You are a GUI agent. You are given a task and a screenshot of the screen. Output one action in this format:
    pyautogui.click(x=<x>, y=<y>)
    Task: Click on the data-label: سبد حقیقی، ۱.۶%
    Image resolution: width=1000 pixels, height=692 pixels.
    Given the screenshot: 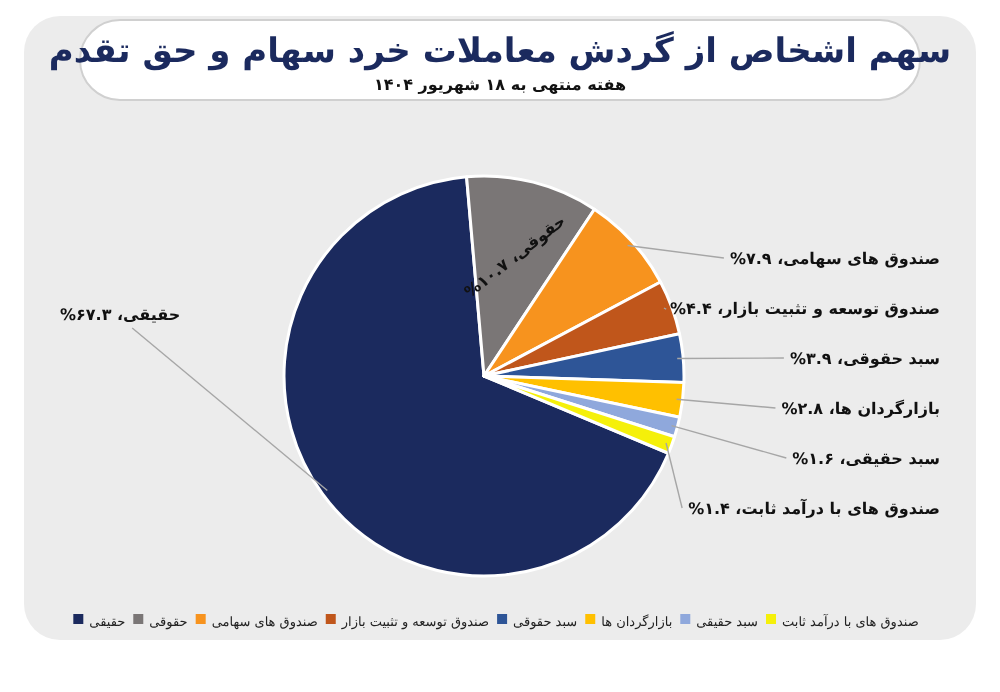 What is the action you would take?
    pyautogui.click(x=866, y=459)
    